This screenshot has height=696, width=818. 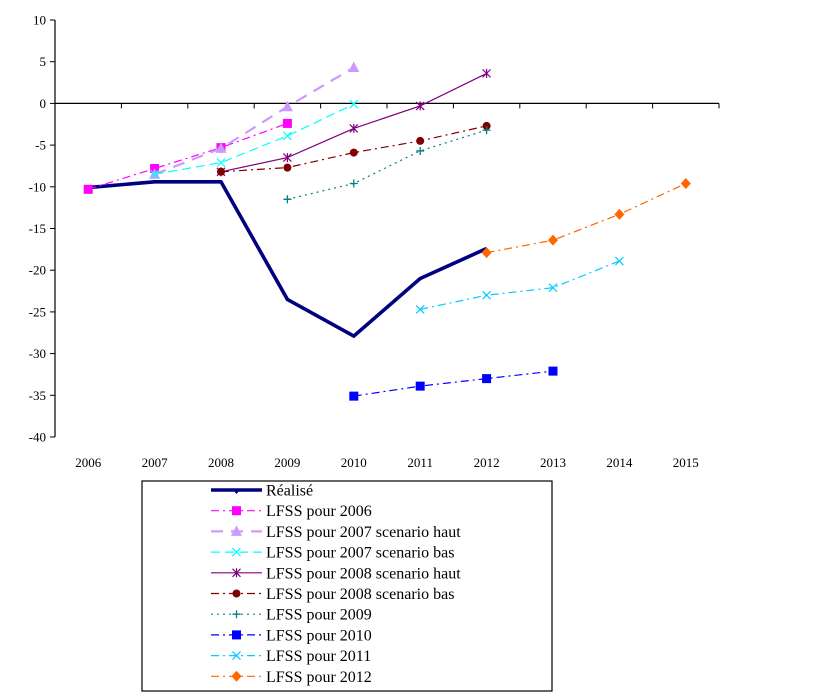 I want to click on legend-item: LFSS pour 2008 scenario bas, so click(x=332, y=594).